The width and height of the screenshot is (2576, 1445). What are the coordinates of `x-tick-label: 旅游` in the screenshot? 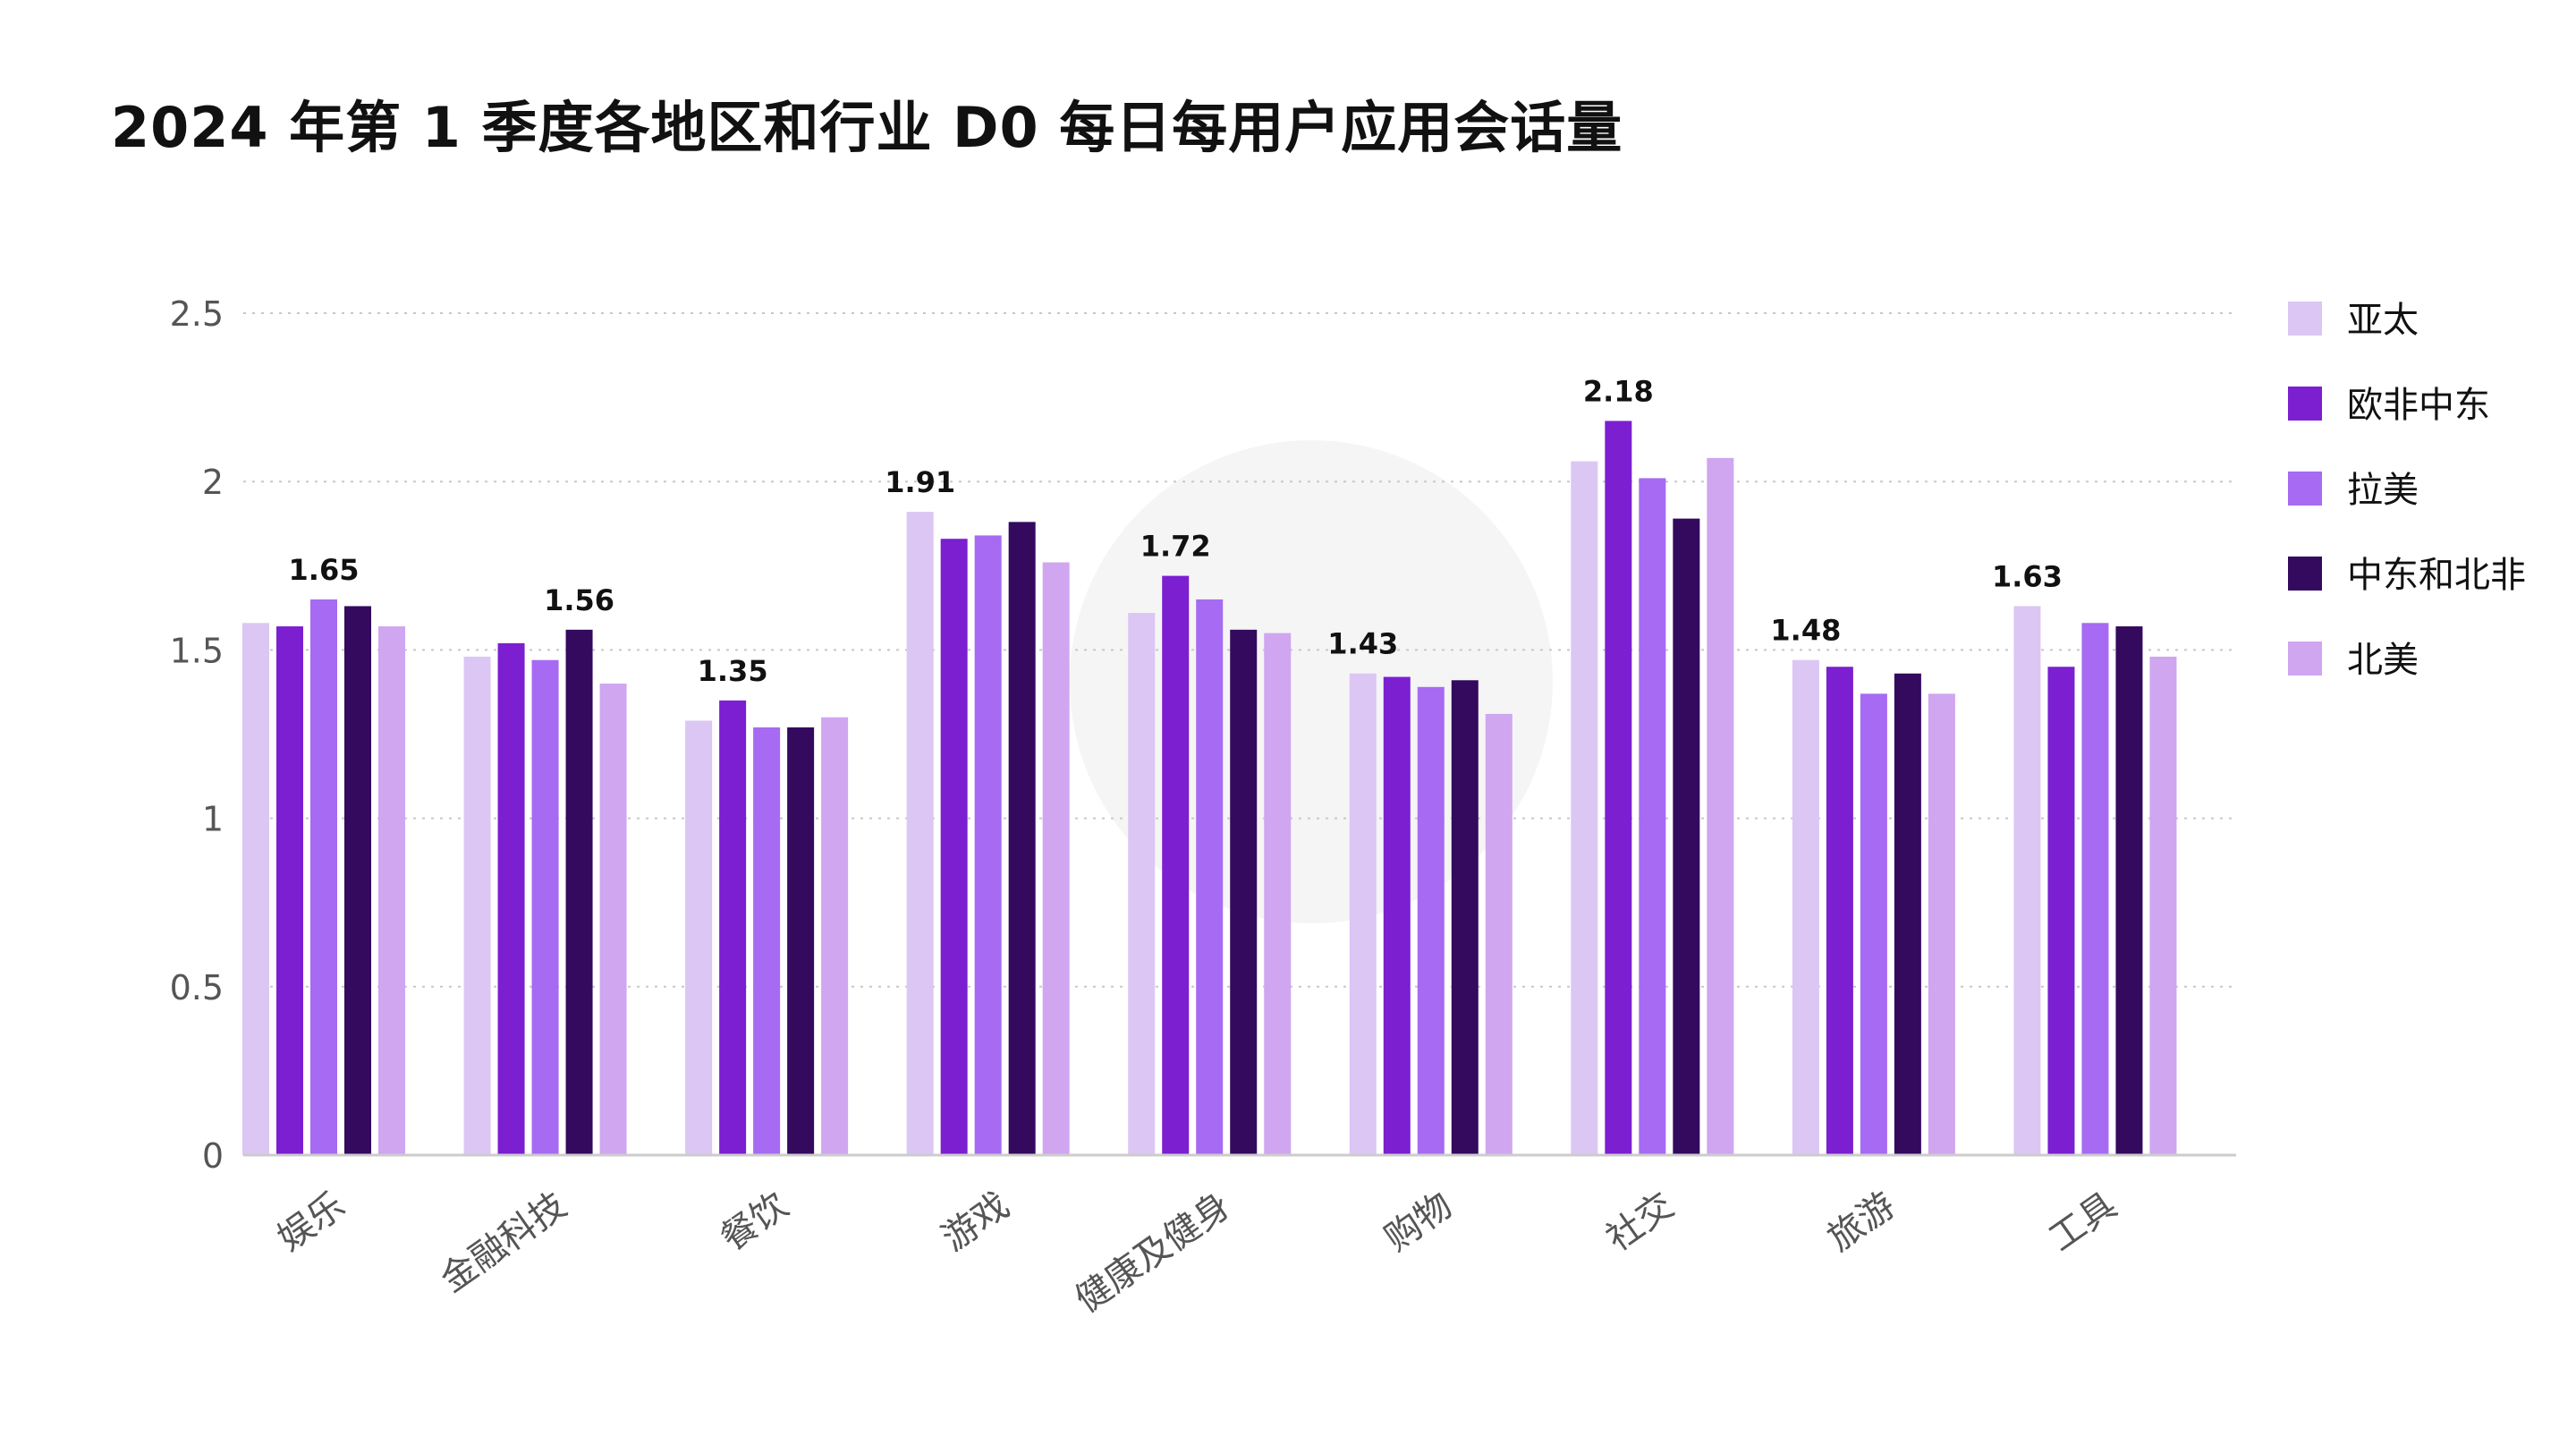 It's located at (1861, 1222).